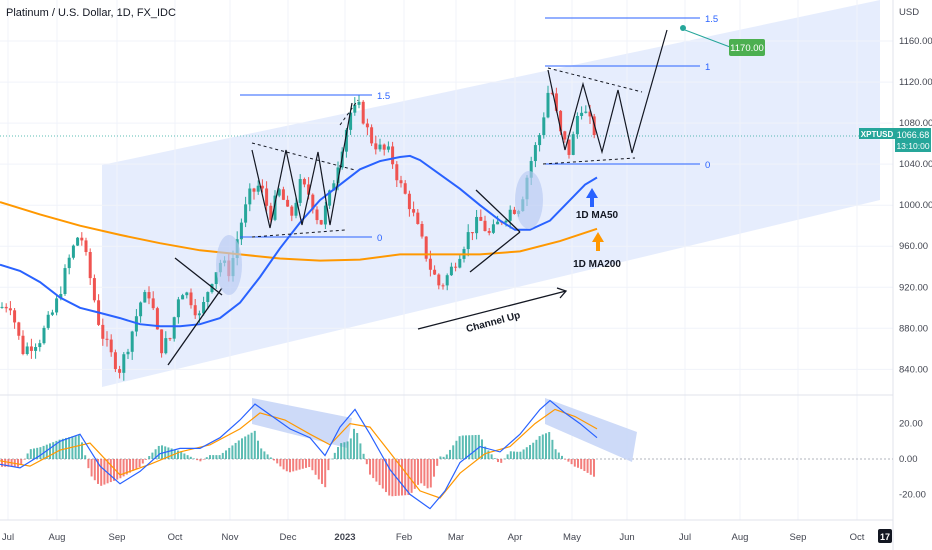  I want to click on fib-b-zero-label: 0, so click(707, 165).